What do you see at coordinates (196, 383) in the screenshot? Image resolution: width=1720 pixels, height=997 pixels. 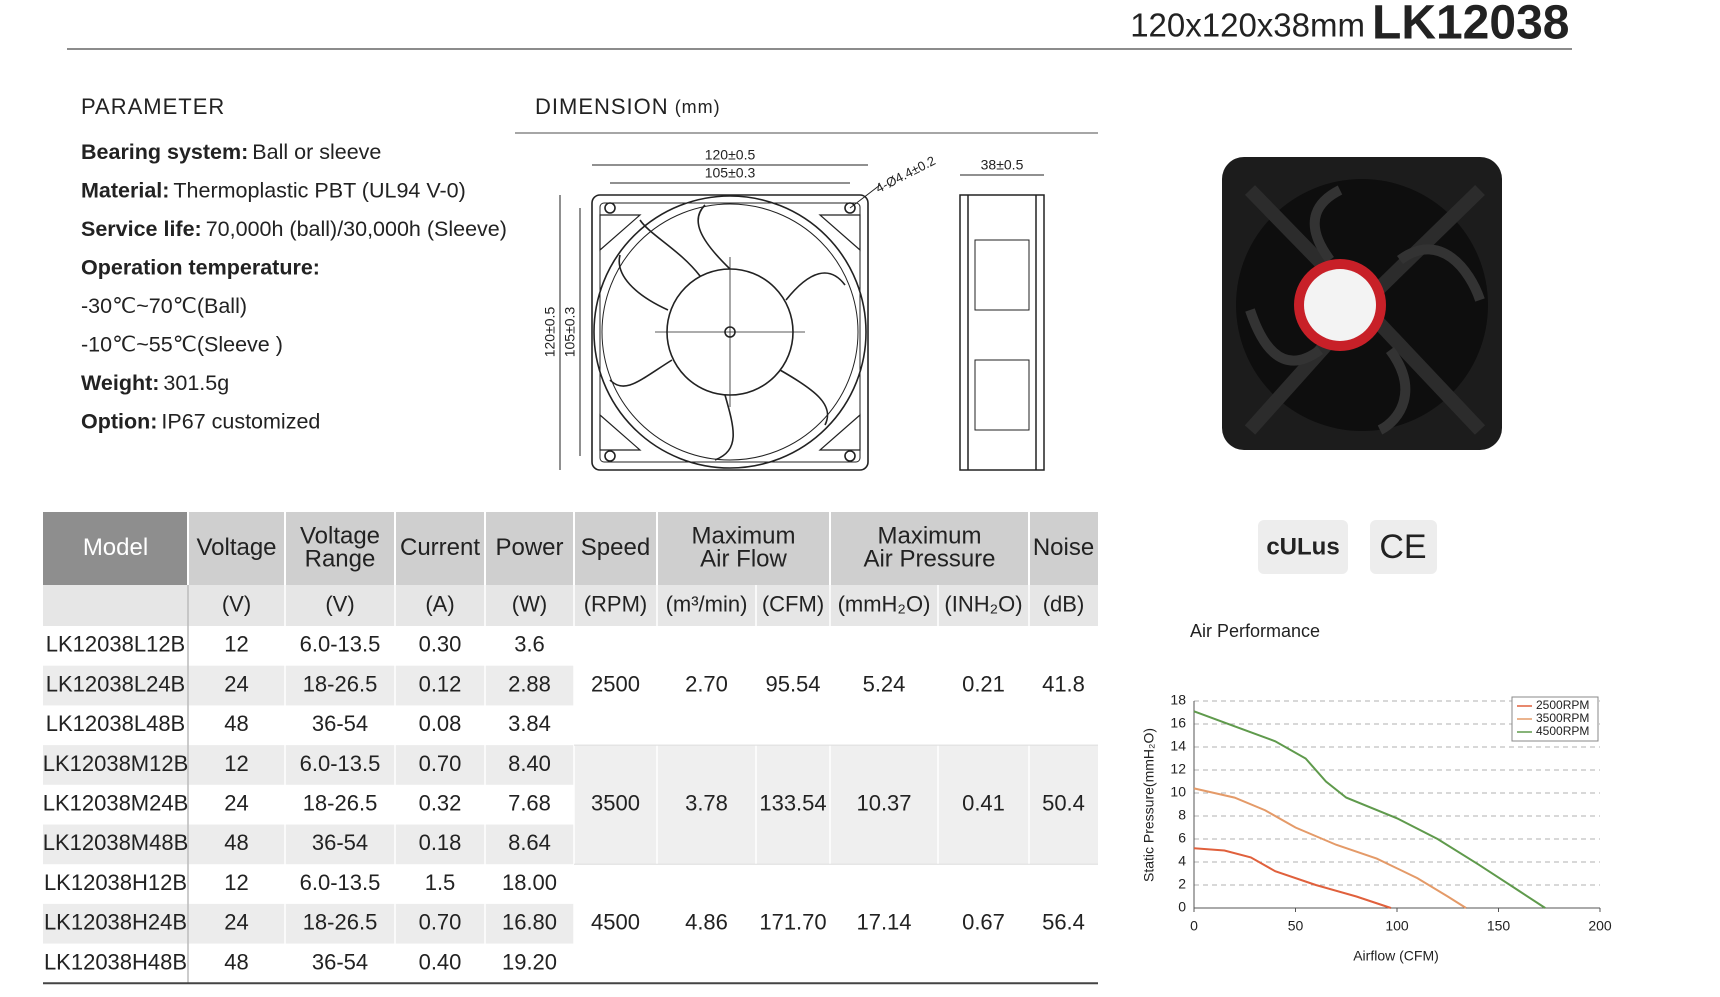 I see `parameter-value: 301.5g` at bounding box center [196, 383].